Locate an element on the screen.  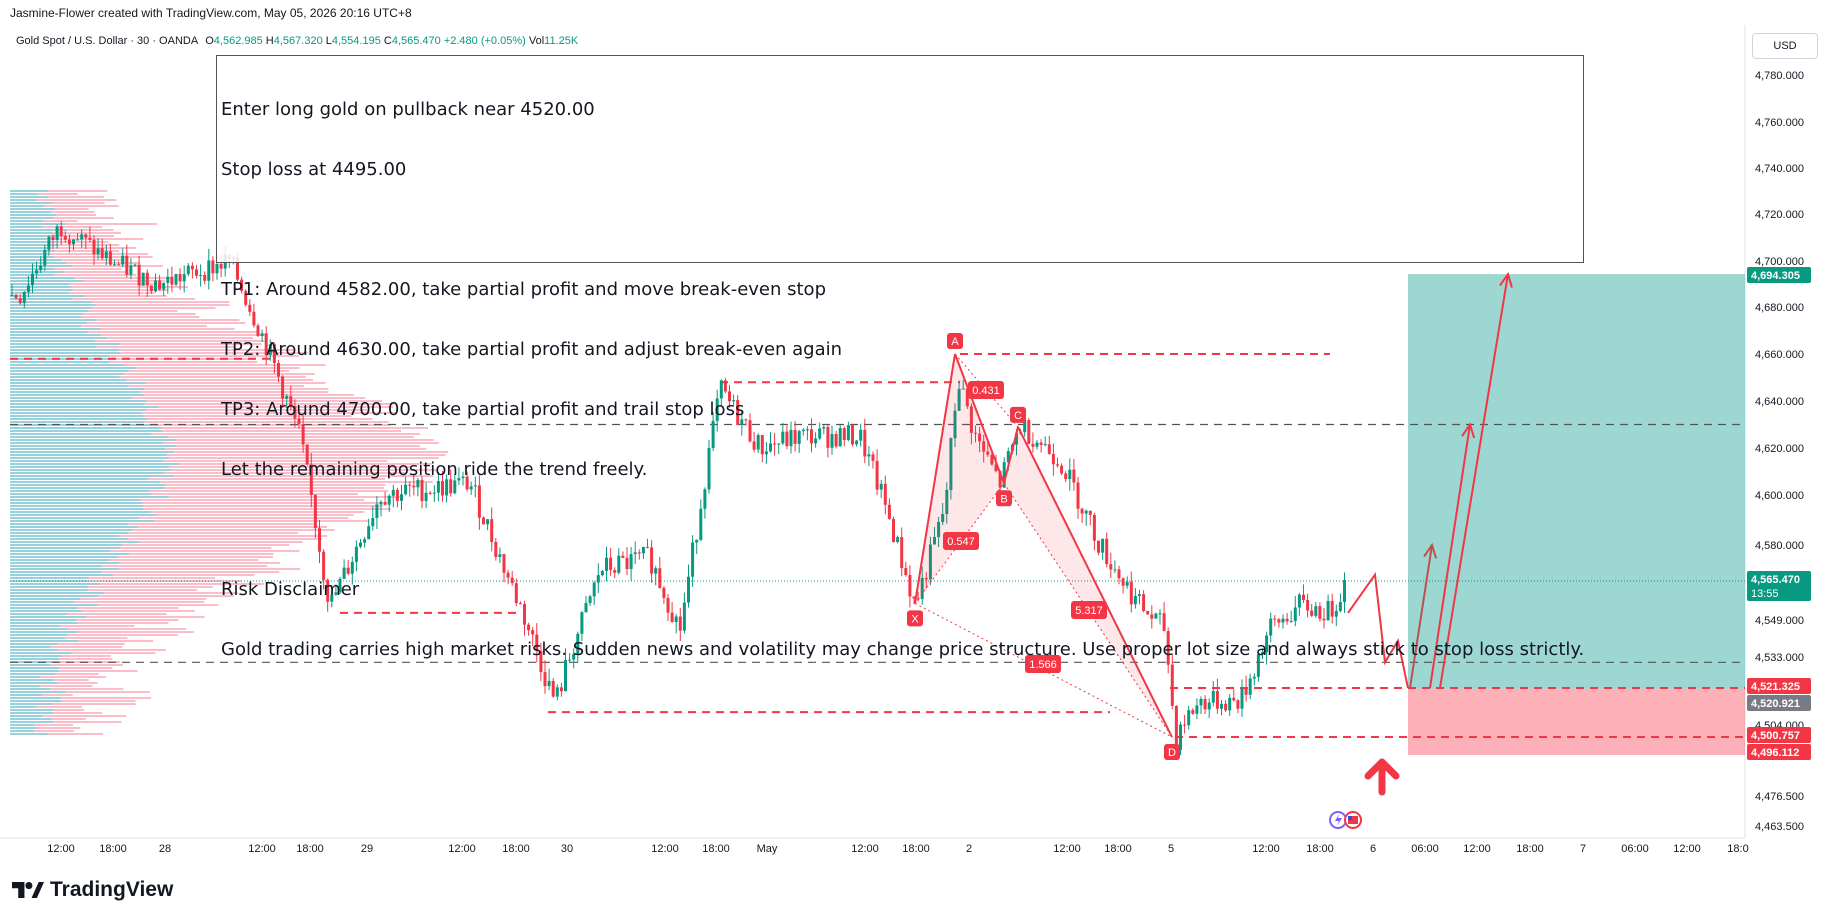
price-badge-label: 4,694.305 is located at coordinates (1775, 276).